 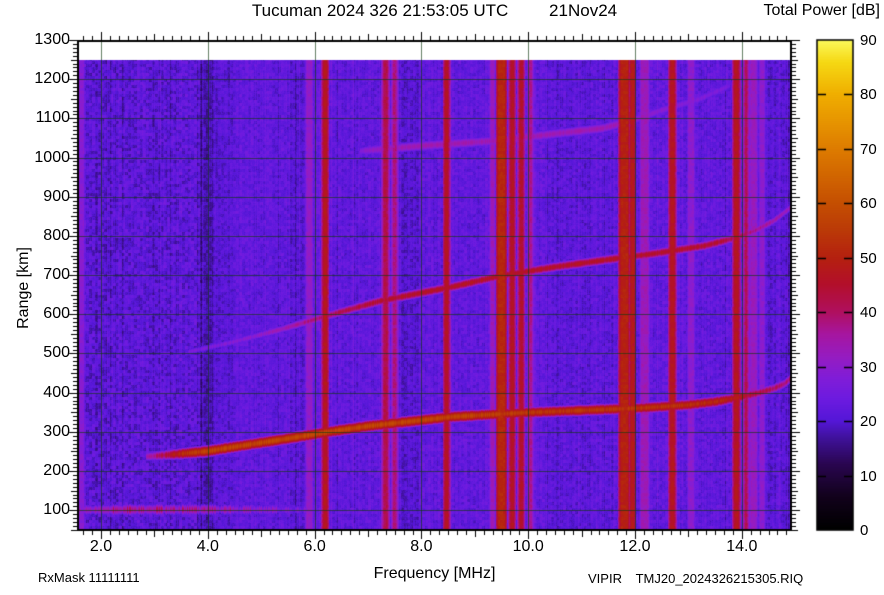 What do you see at coordinates (56, 510) in the screenshot?
I see `y-tick-label: 100` at bounding box center [56, 510].